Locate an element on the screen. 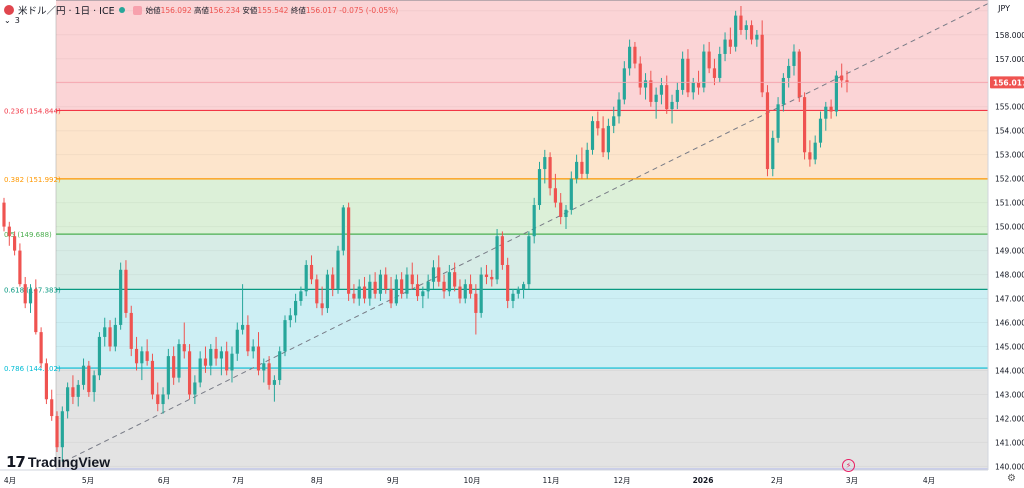 This screenshot has width=1024, height=488. gear-icon: ⚙ is located at coordinates (1011, 478).